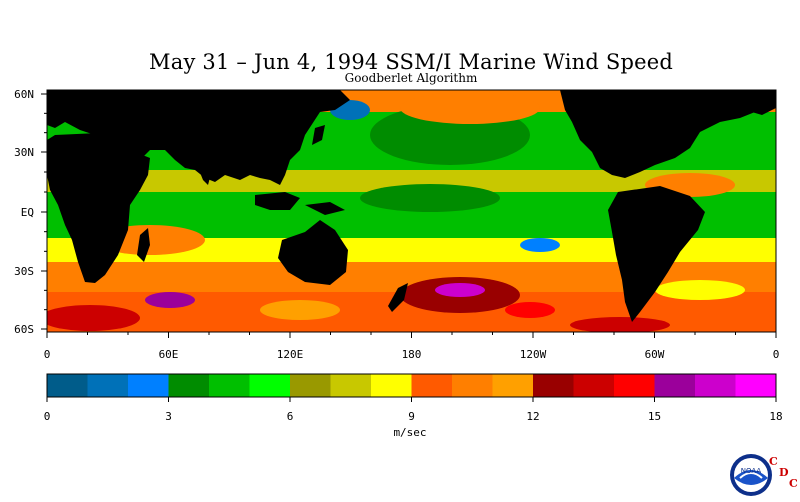 The width and height of the screenshot is (800, 502). I want to click on lon-label-4: 120W, so click(533, 354).